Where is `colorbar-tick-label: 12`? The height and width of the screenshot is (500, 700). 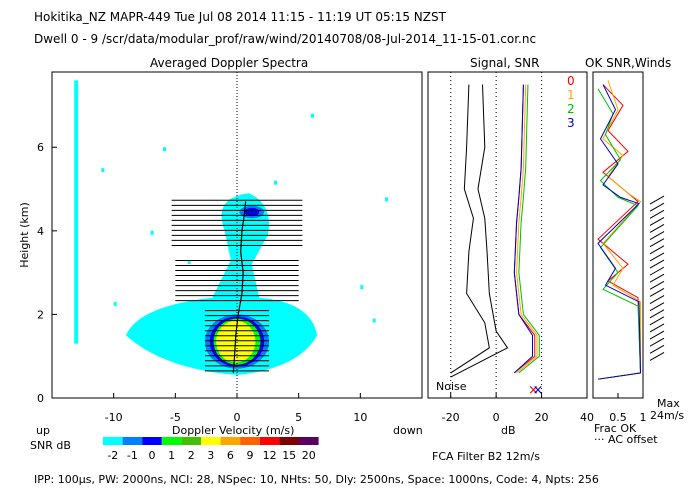 colorbar-tick-label: 12 is located at coordinates (270, 455).